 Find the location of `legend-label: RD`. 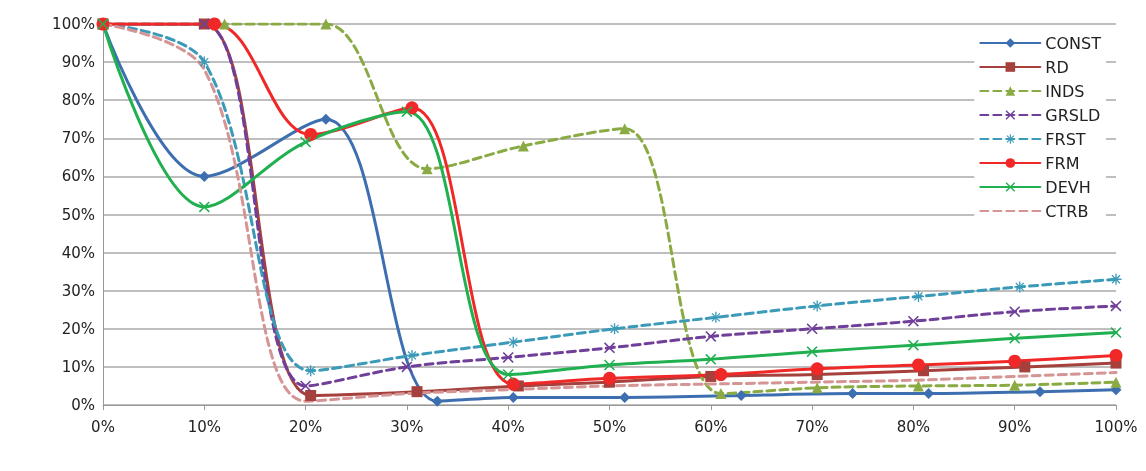

legend-label: RD is located at coordinates (1057, 67).